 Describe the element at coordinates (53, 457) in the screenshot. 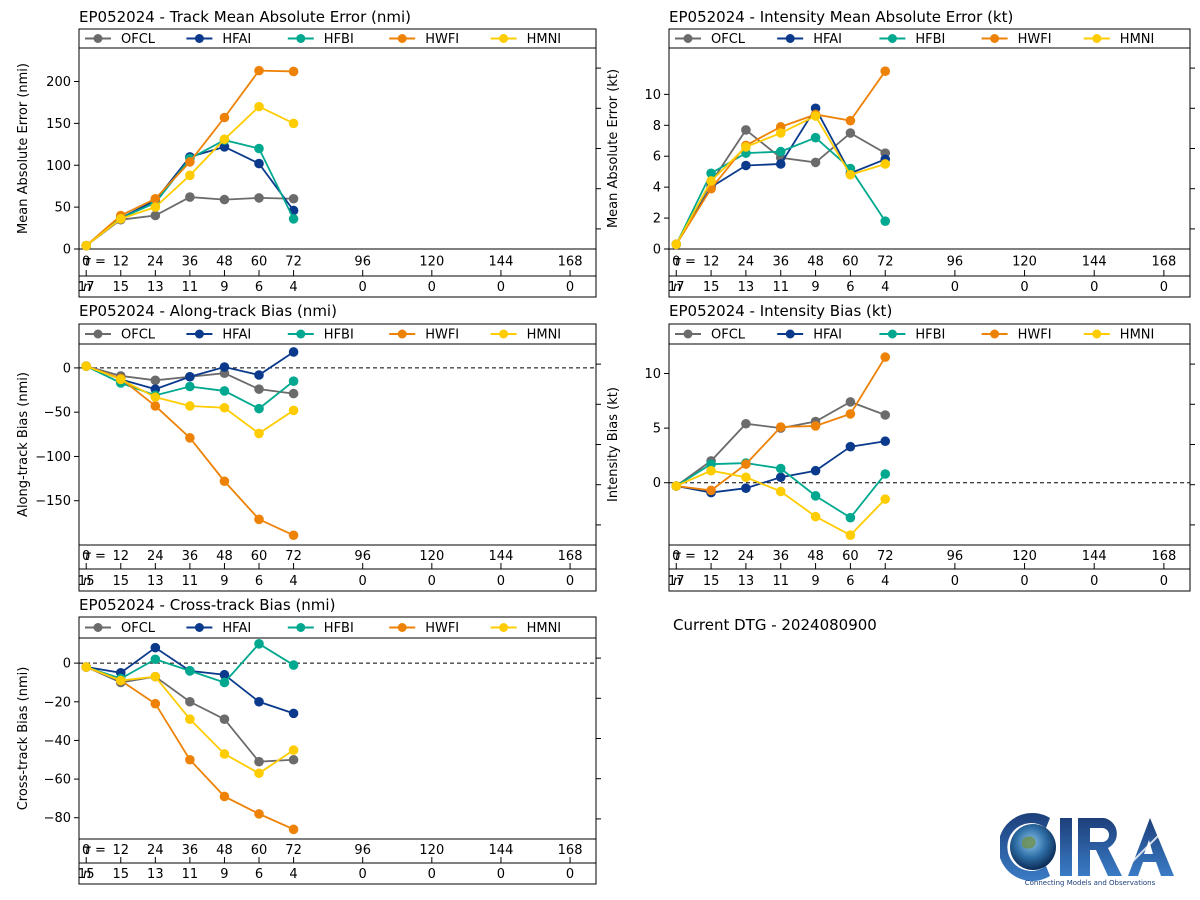

I see `y-tick-label: −100` at that location.